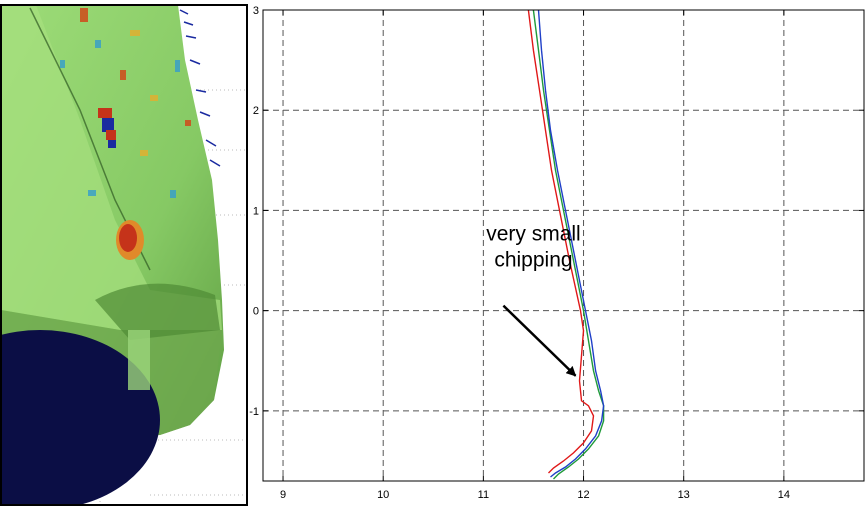 This screenshot has width=866, height=509. I want to click on x-tick-label: 12, so click(583, 495).